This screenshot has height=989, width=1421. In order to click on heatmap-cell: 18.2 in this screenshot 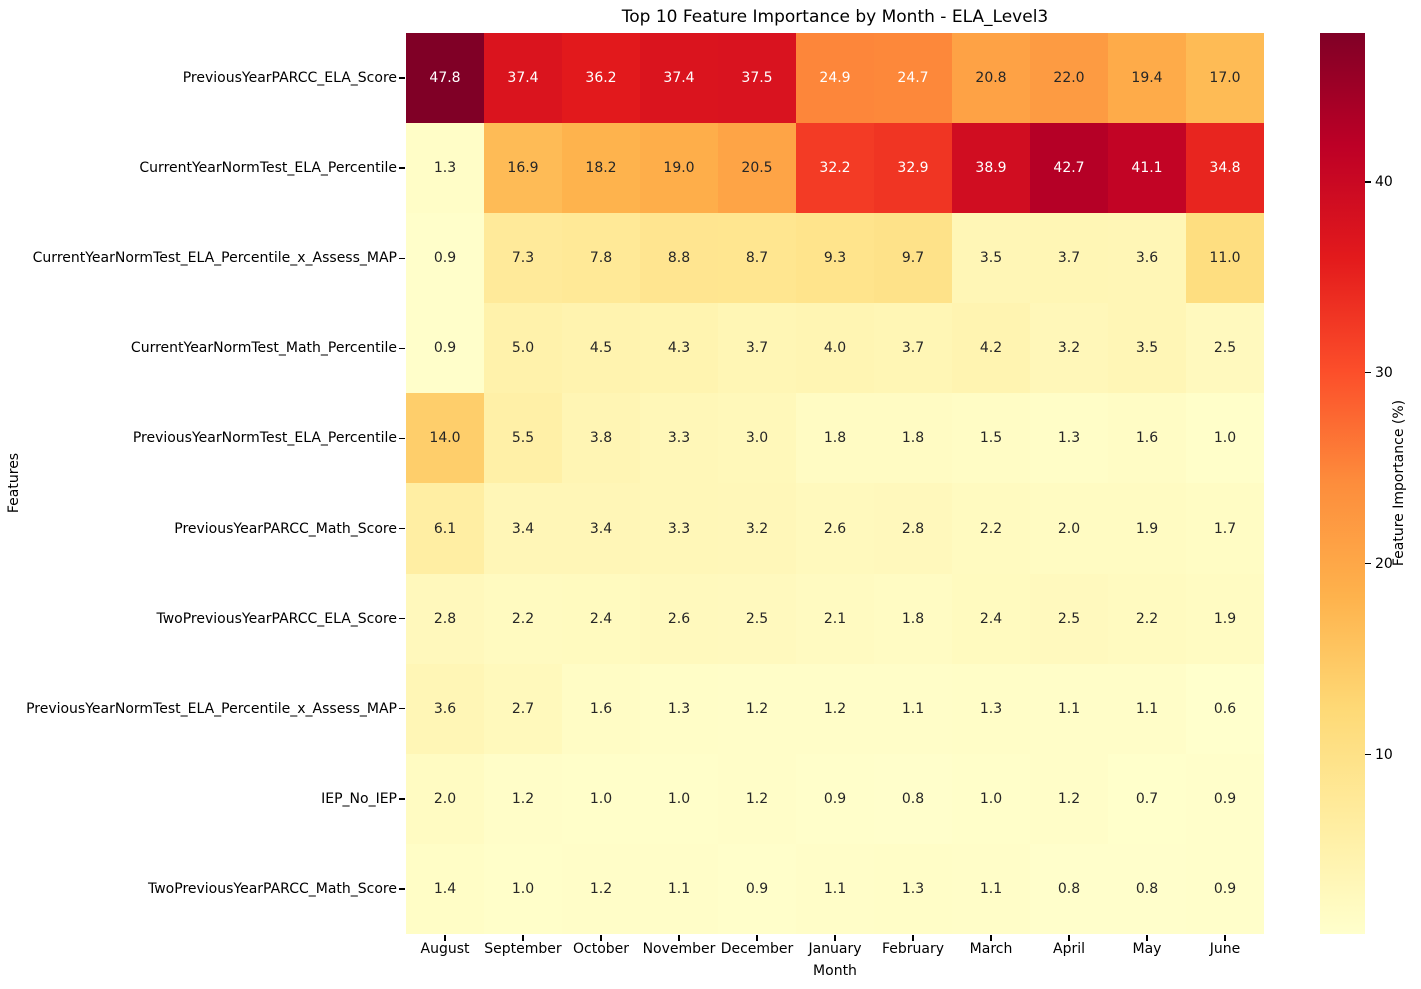, I will do `click(601, 168)`.